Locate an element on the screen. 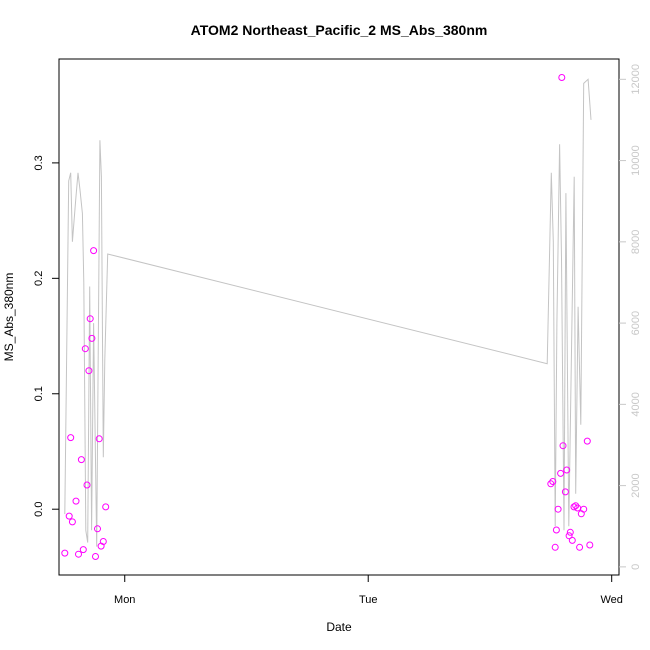 This screenshot has height=650, width=650. x-tick-label: Wed is located at coordinates (611, 600).